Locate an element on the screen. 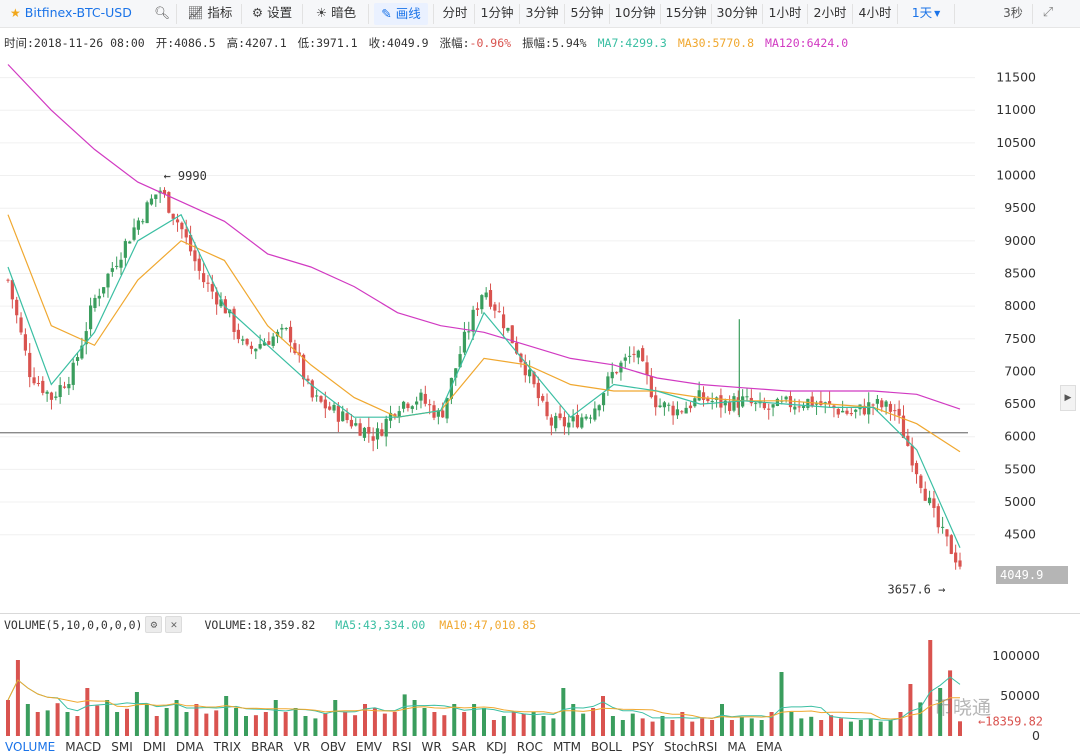 The width and height of the screenshot is (1080, 754). settings-button: ⚙ 设置 is located at coordinates (272, 14).